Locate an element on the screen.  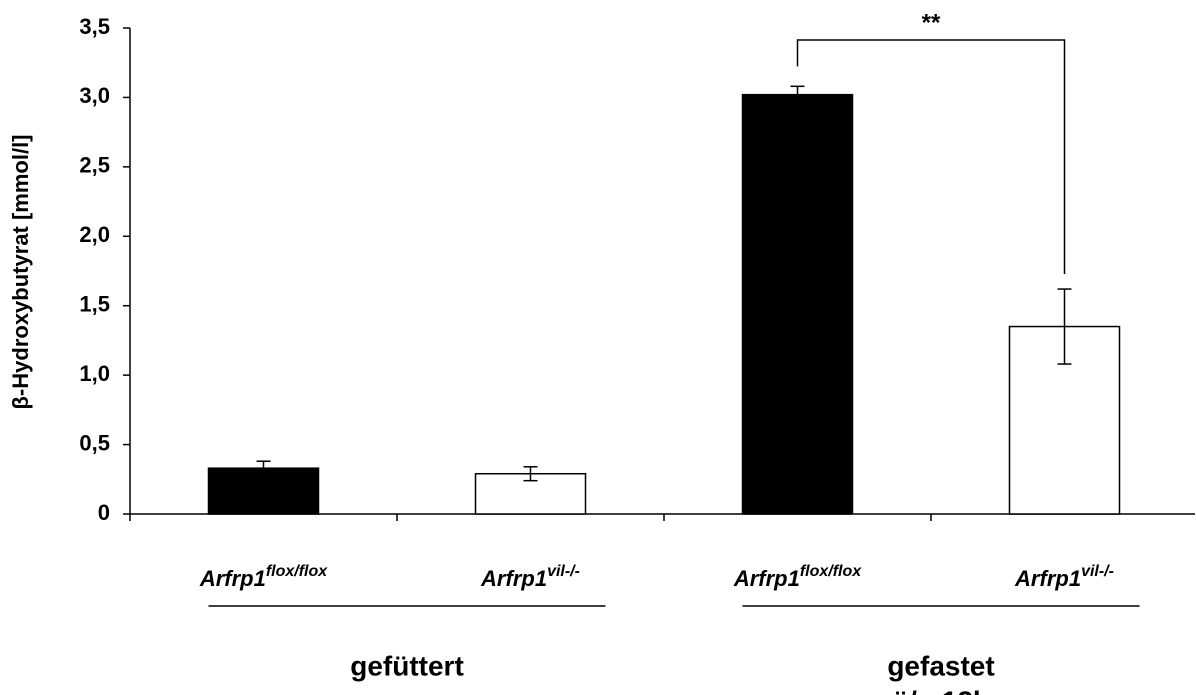
y-tick-label: 1,5 is located at coordinates (94, 304).